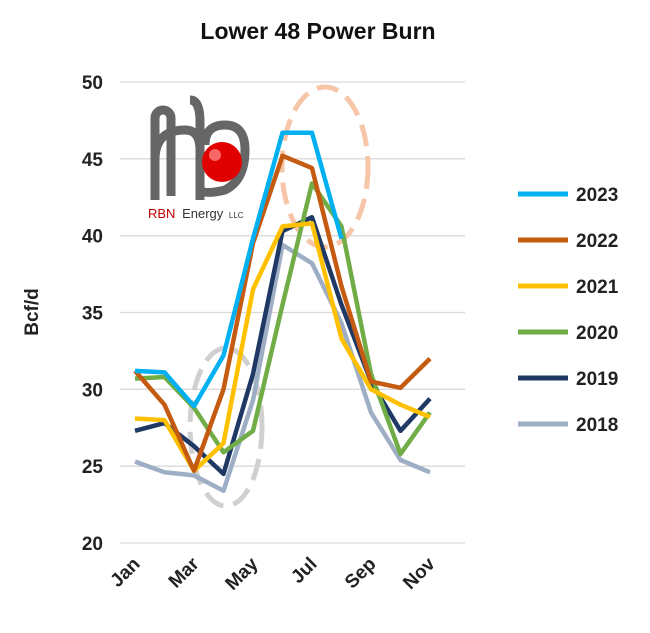  Describe the element at coordinates (597, 379) in the screenshot. I see `legend-label-2019: 2019` at that location.